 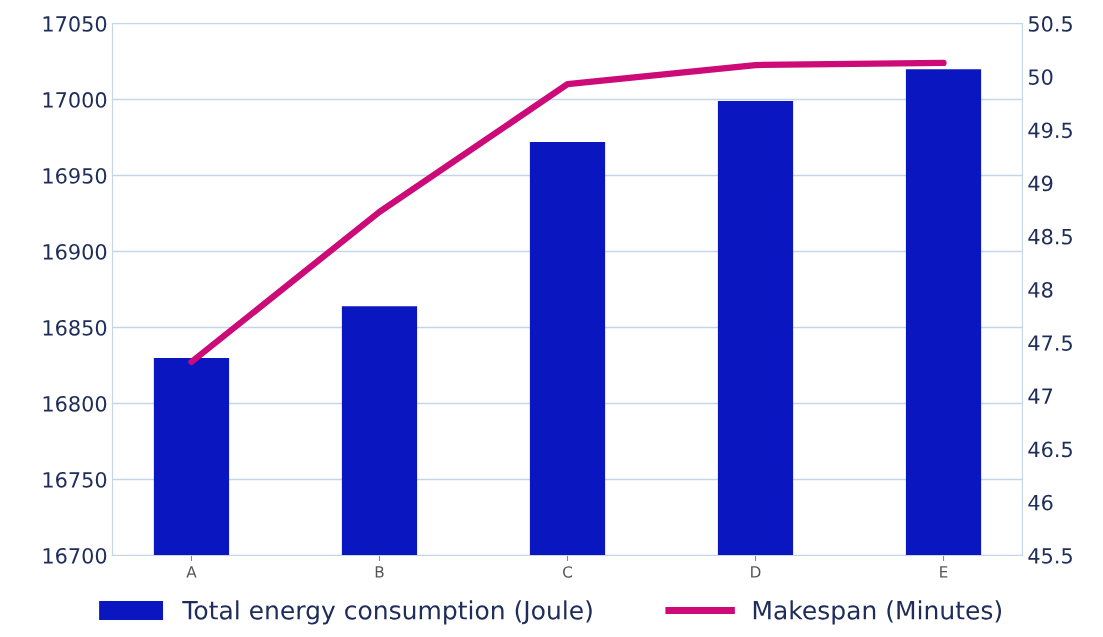 What do you see at coordinates (567, 572) in the screenshot?
I see `x-tick-label: C` at bounding box center [567, 572].